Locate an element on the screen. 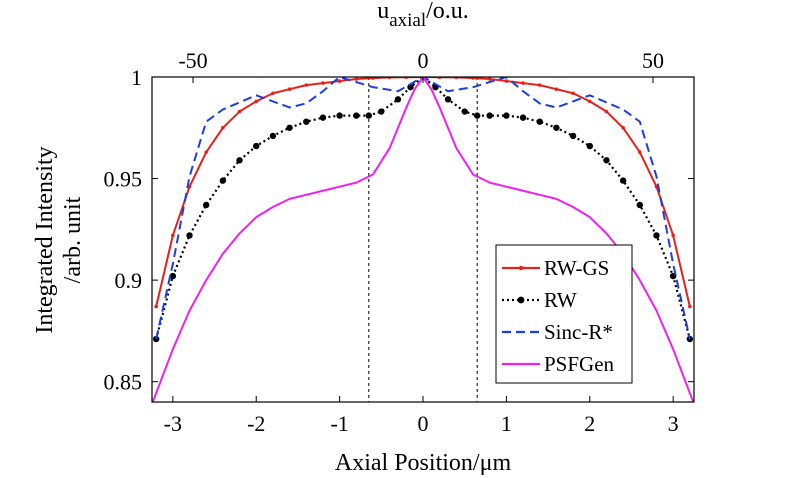 Image resolution: width=797 pixels, height=478 pixels. top-x-axis-label: uaxial/o.u. is located at coordinates (423, 15).